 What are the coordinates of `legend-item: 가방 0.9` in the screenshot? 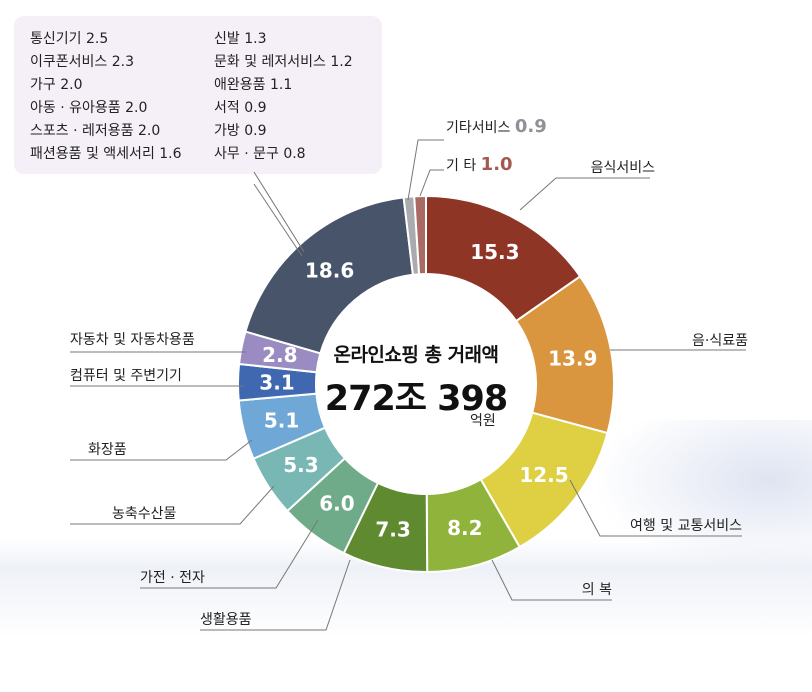 It's located at (240, 131).